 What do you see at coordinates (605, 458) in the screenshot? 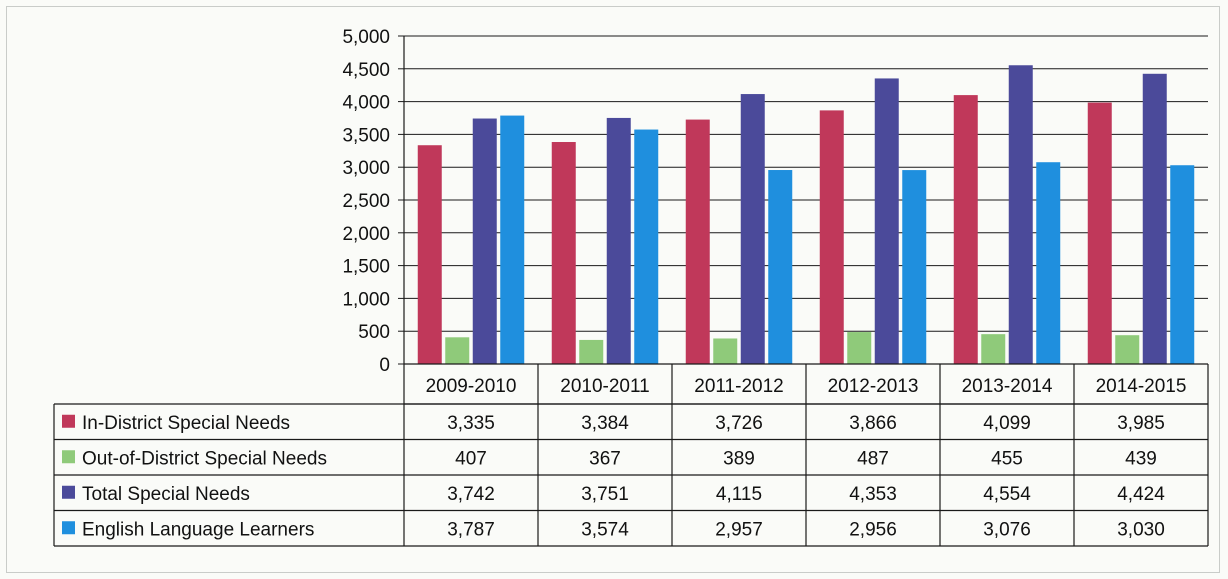
I see `data-table-cell: 367` at bounding box center [605, 458].